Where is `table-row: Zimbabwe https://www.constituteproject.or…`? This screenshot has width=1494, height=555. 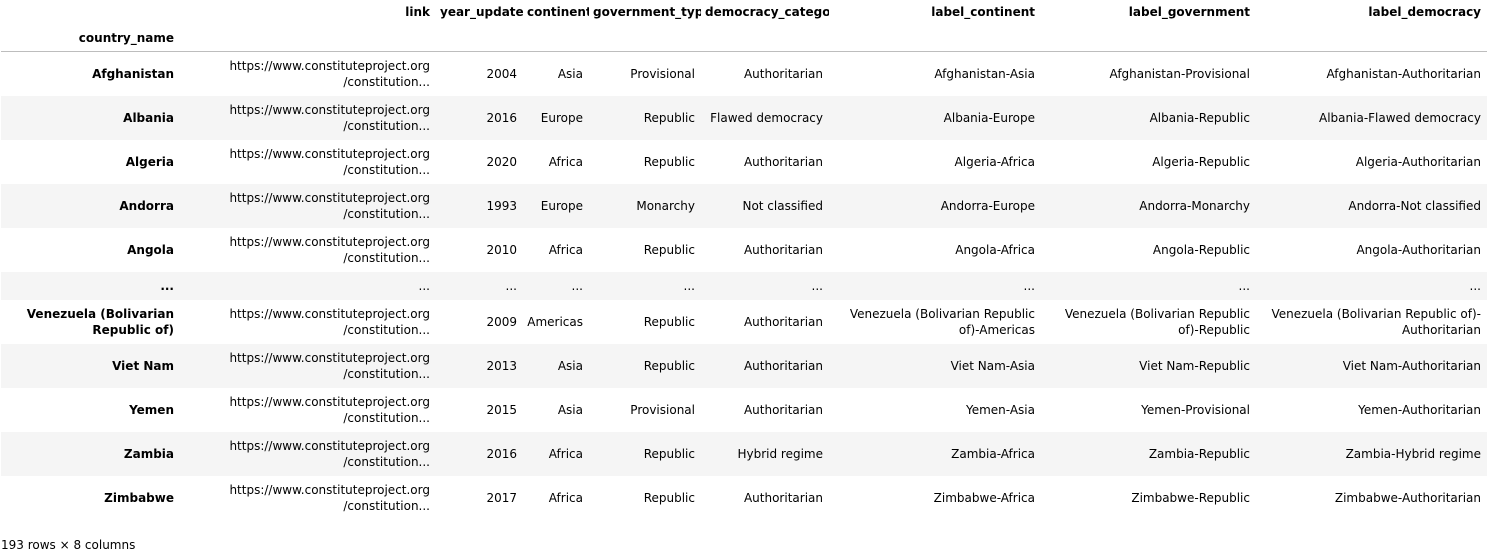 table-row: Zimbabwe https://www.constituteproject.or… is located at coordinates (744, 497).